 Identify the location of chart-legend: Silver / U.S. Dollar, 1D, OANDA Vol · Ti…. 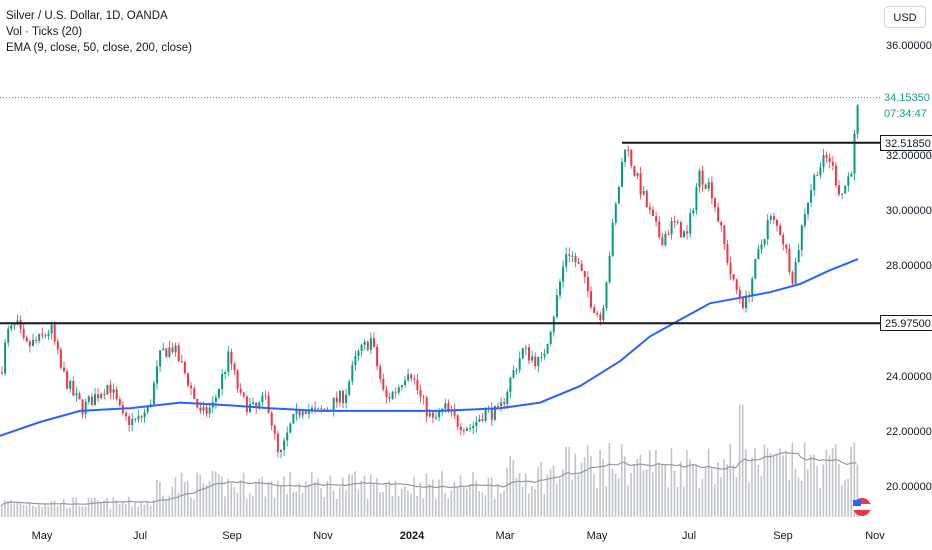
(99, 32).